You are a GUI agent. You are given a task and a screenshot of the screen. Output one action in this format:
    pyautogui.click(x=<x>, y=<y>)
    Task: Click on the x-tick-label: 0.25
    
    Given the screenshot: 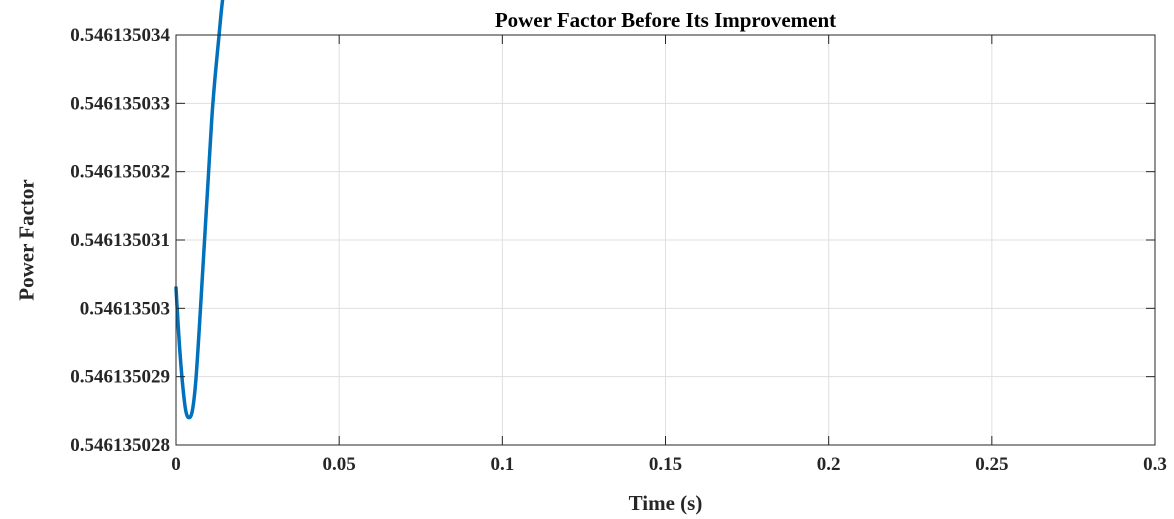 What is the action you would take?
    pyautogui.click(x=991, y=464)
    